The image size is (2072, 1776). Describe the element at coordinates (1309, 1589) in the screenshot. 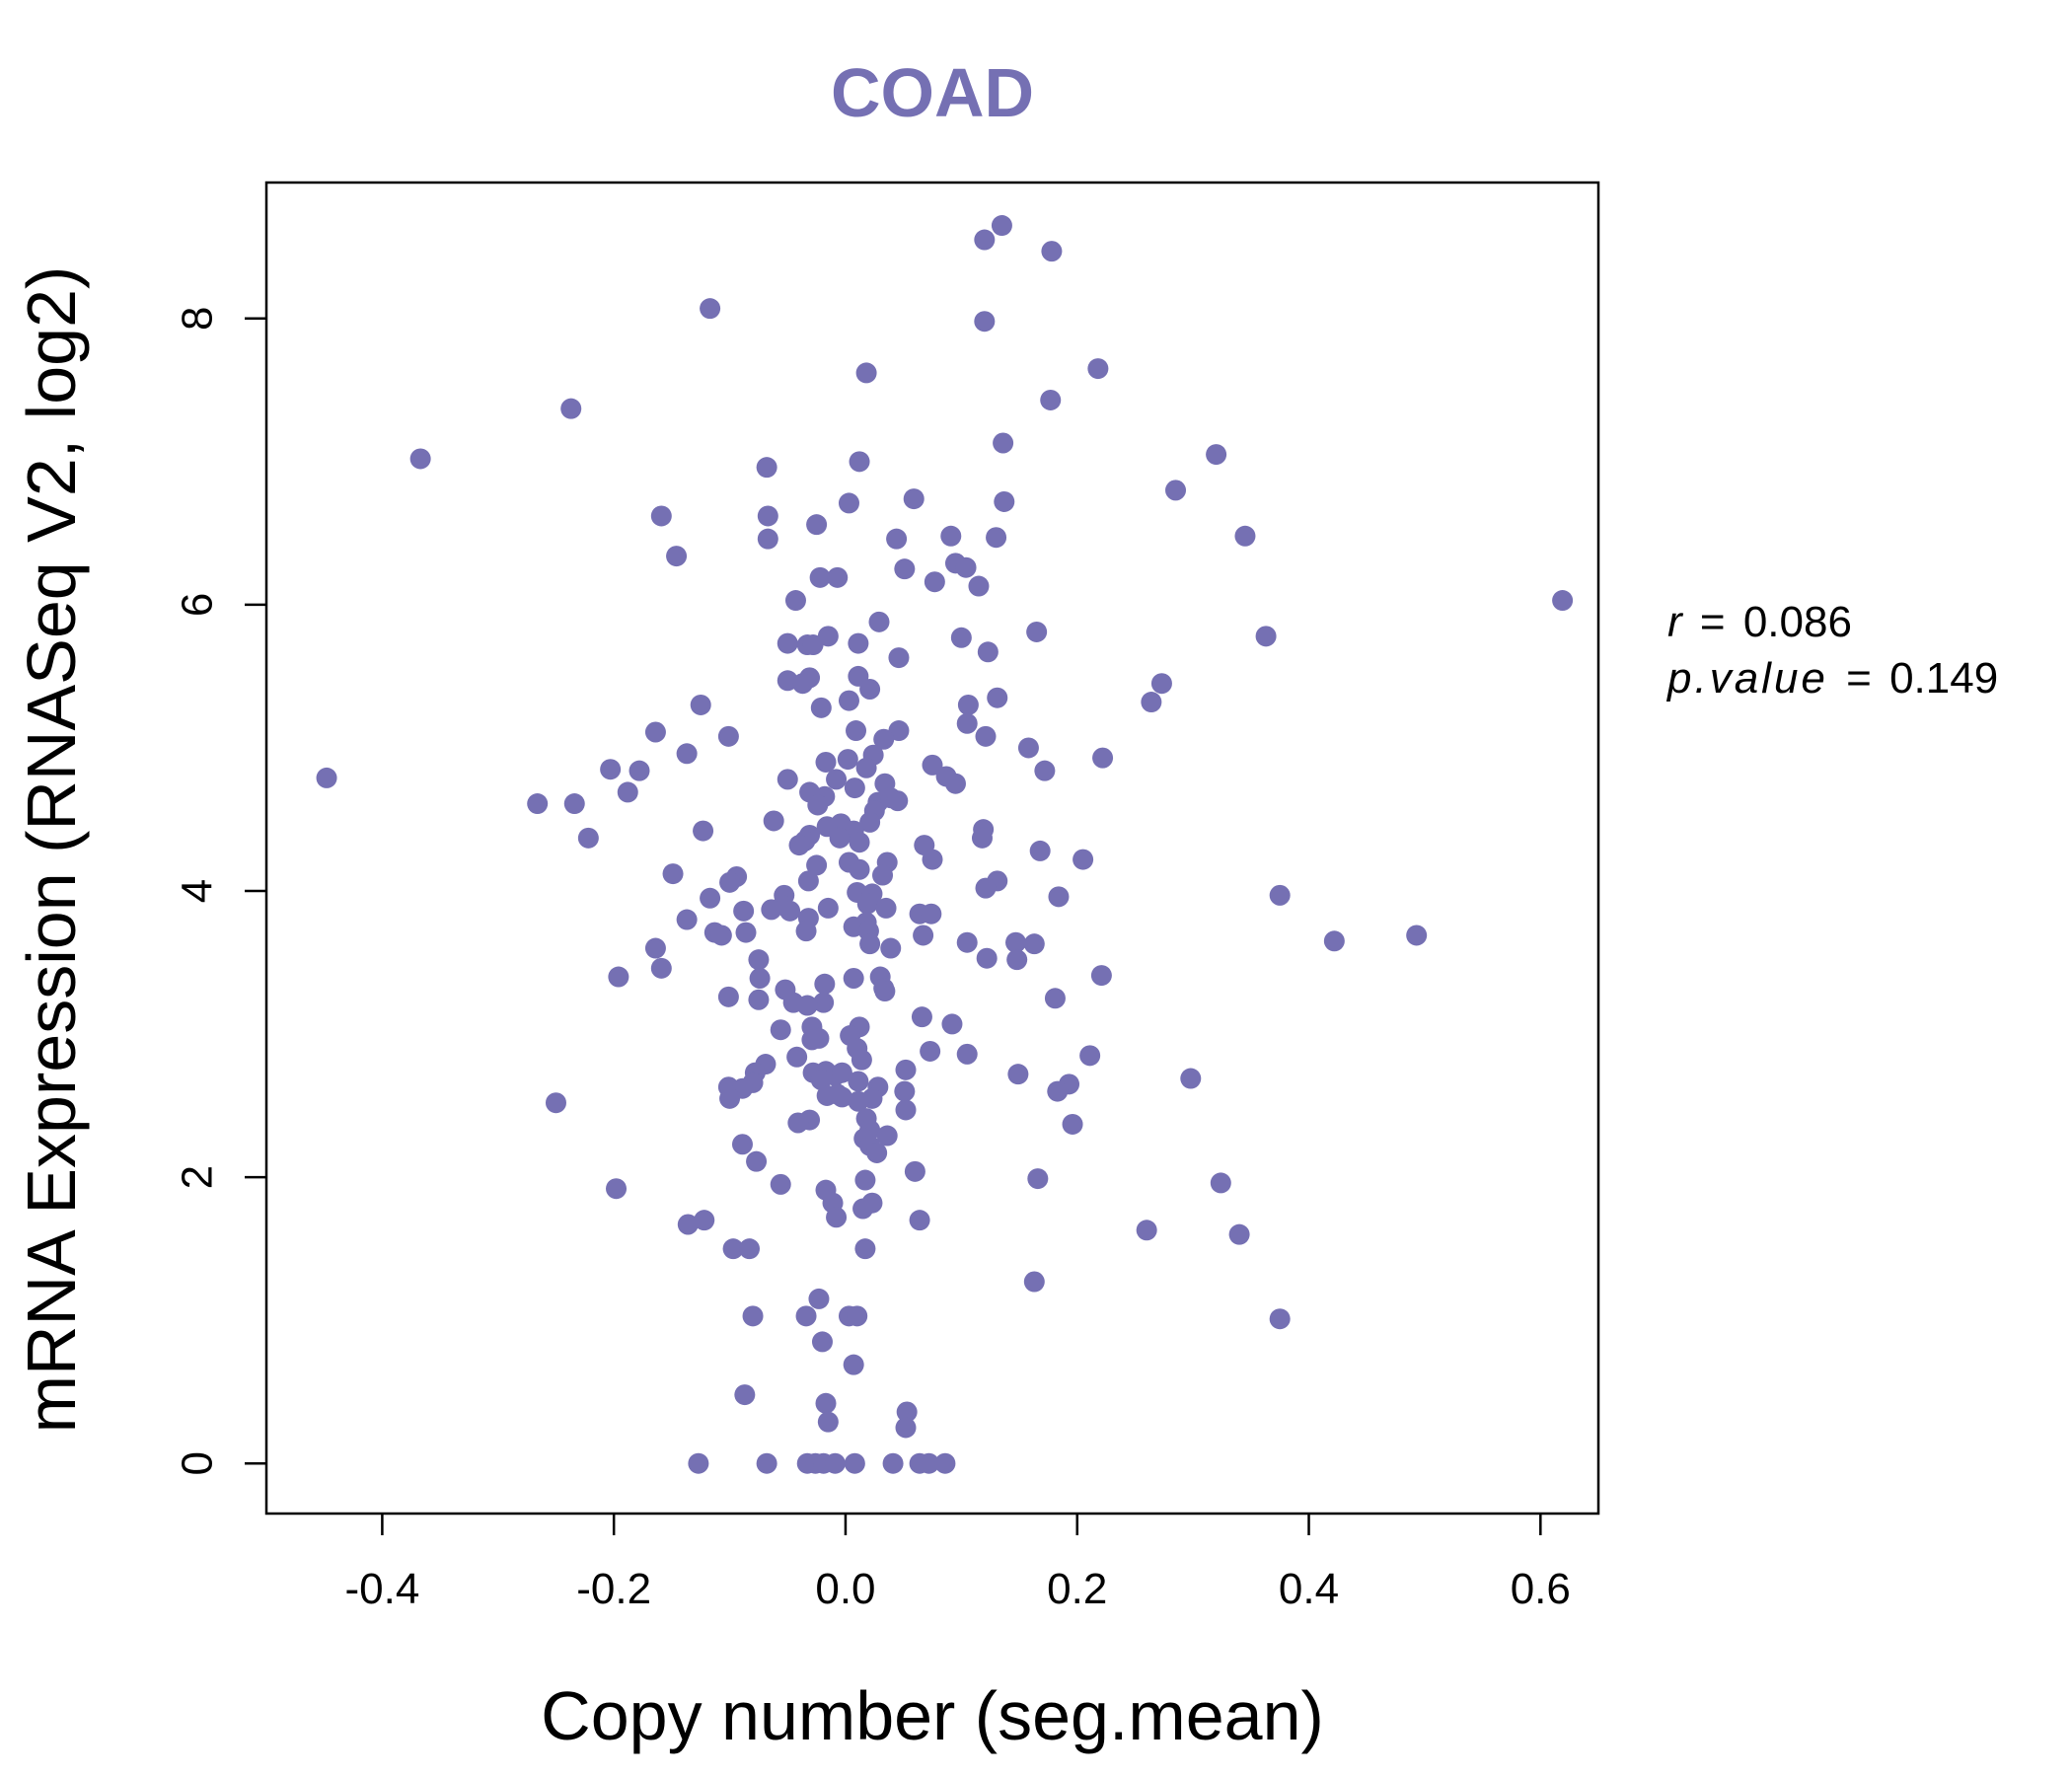

I see `x-tick-label: 0.4` at that location.